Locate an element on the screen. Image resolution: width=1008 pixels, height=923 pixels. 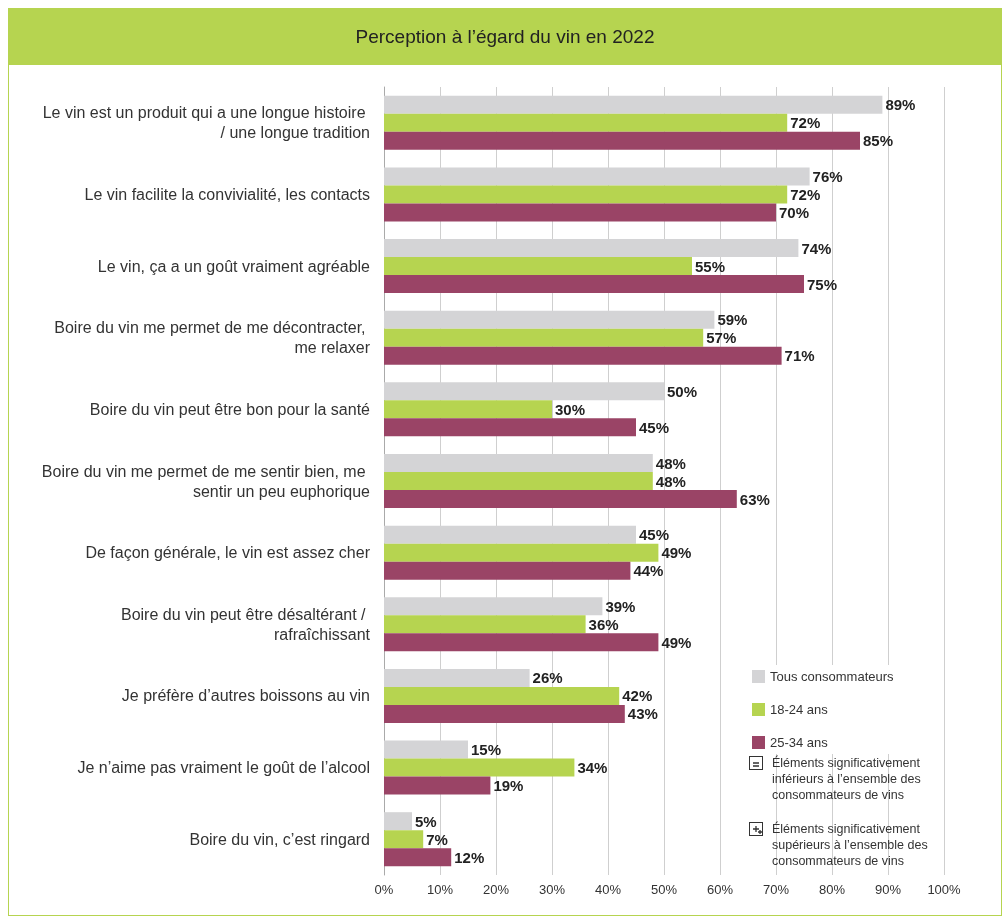
y-tick-label: Le vin est un produit qui a une longue histoire / une longue tradition is located at coordinates (206, 123).